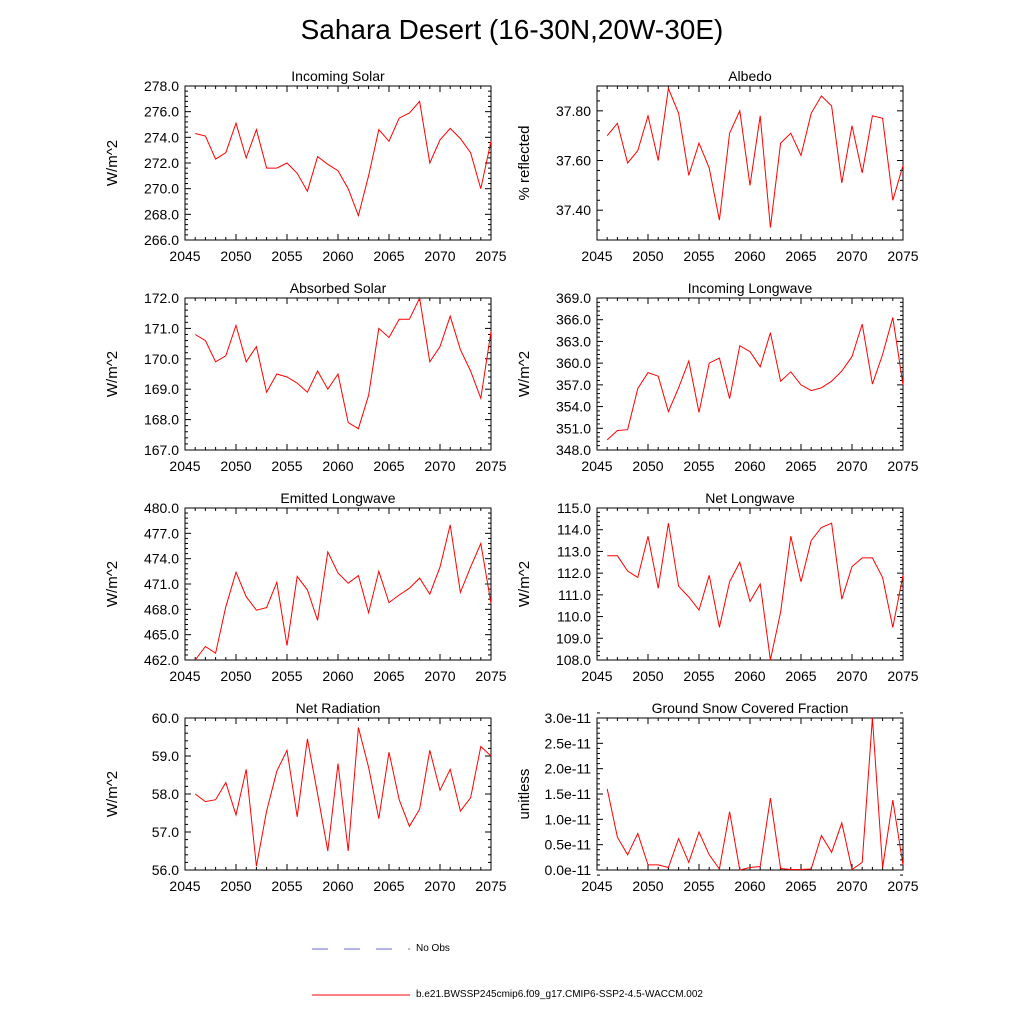  What do you see at coordinates (574, 573) in the screenshot?
I see `y-tick-label: 112.0` at bounding box center [574, 573].